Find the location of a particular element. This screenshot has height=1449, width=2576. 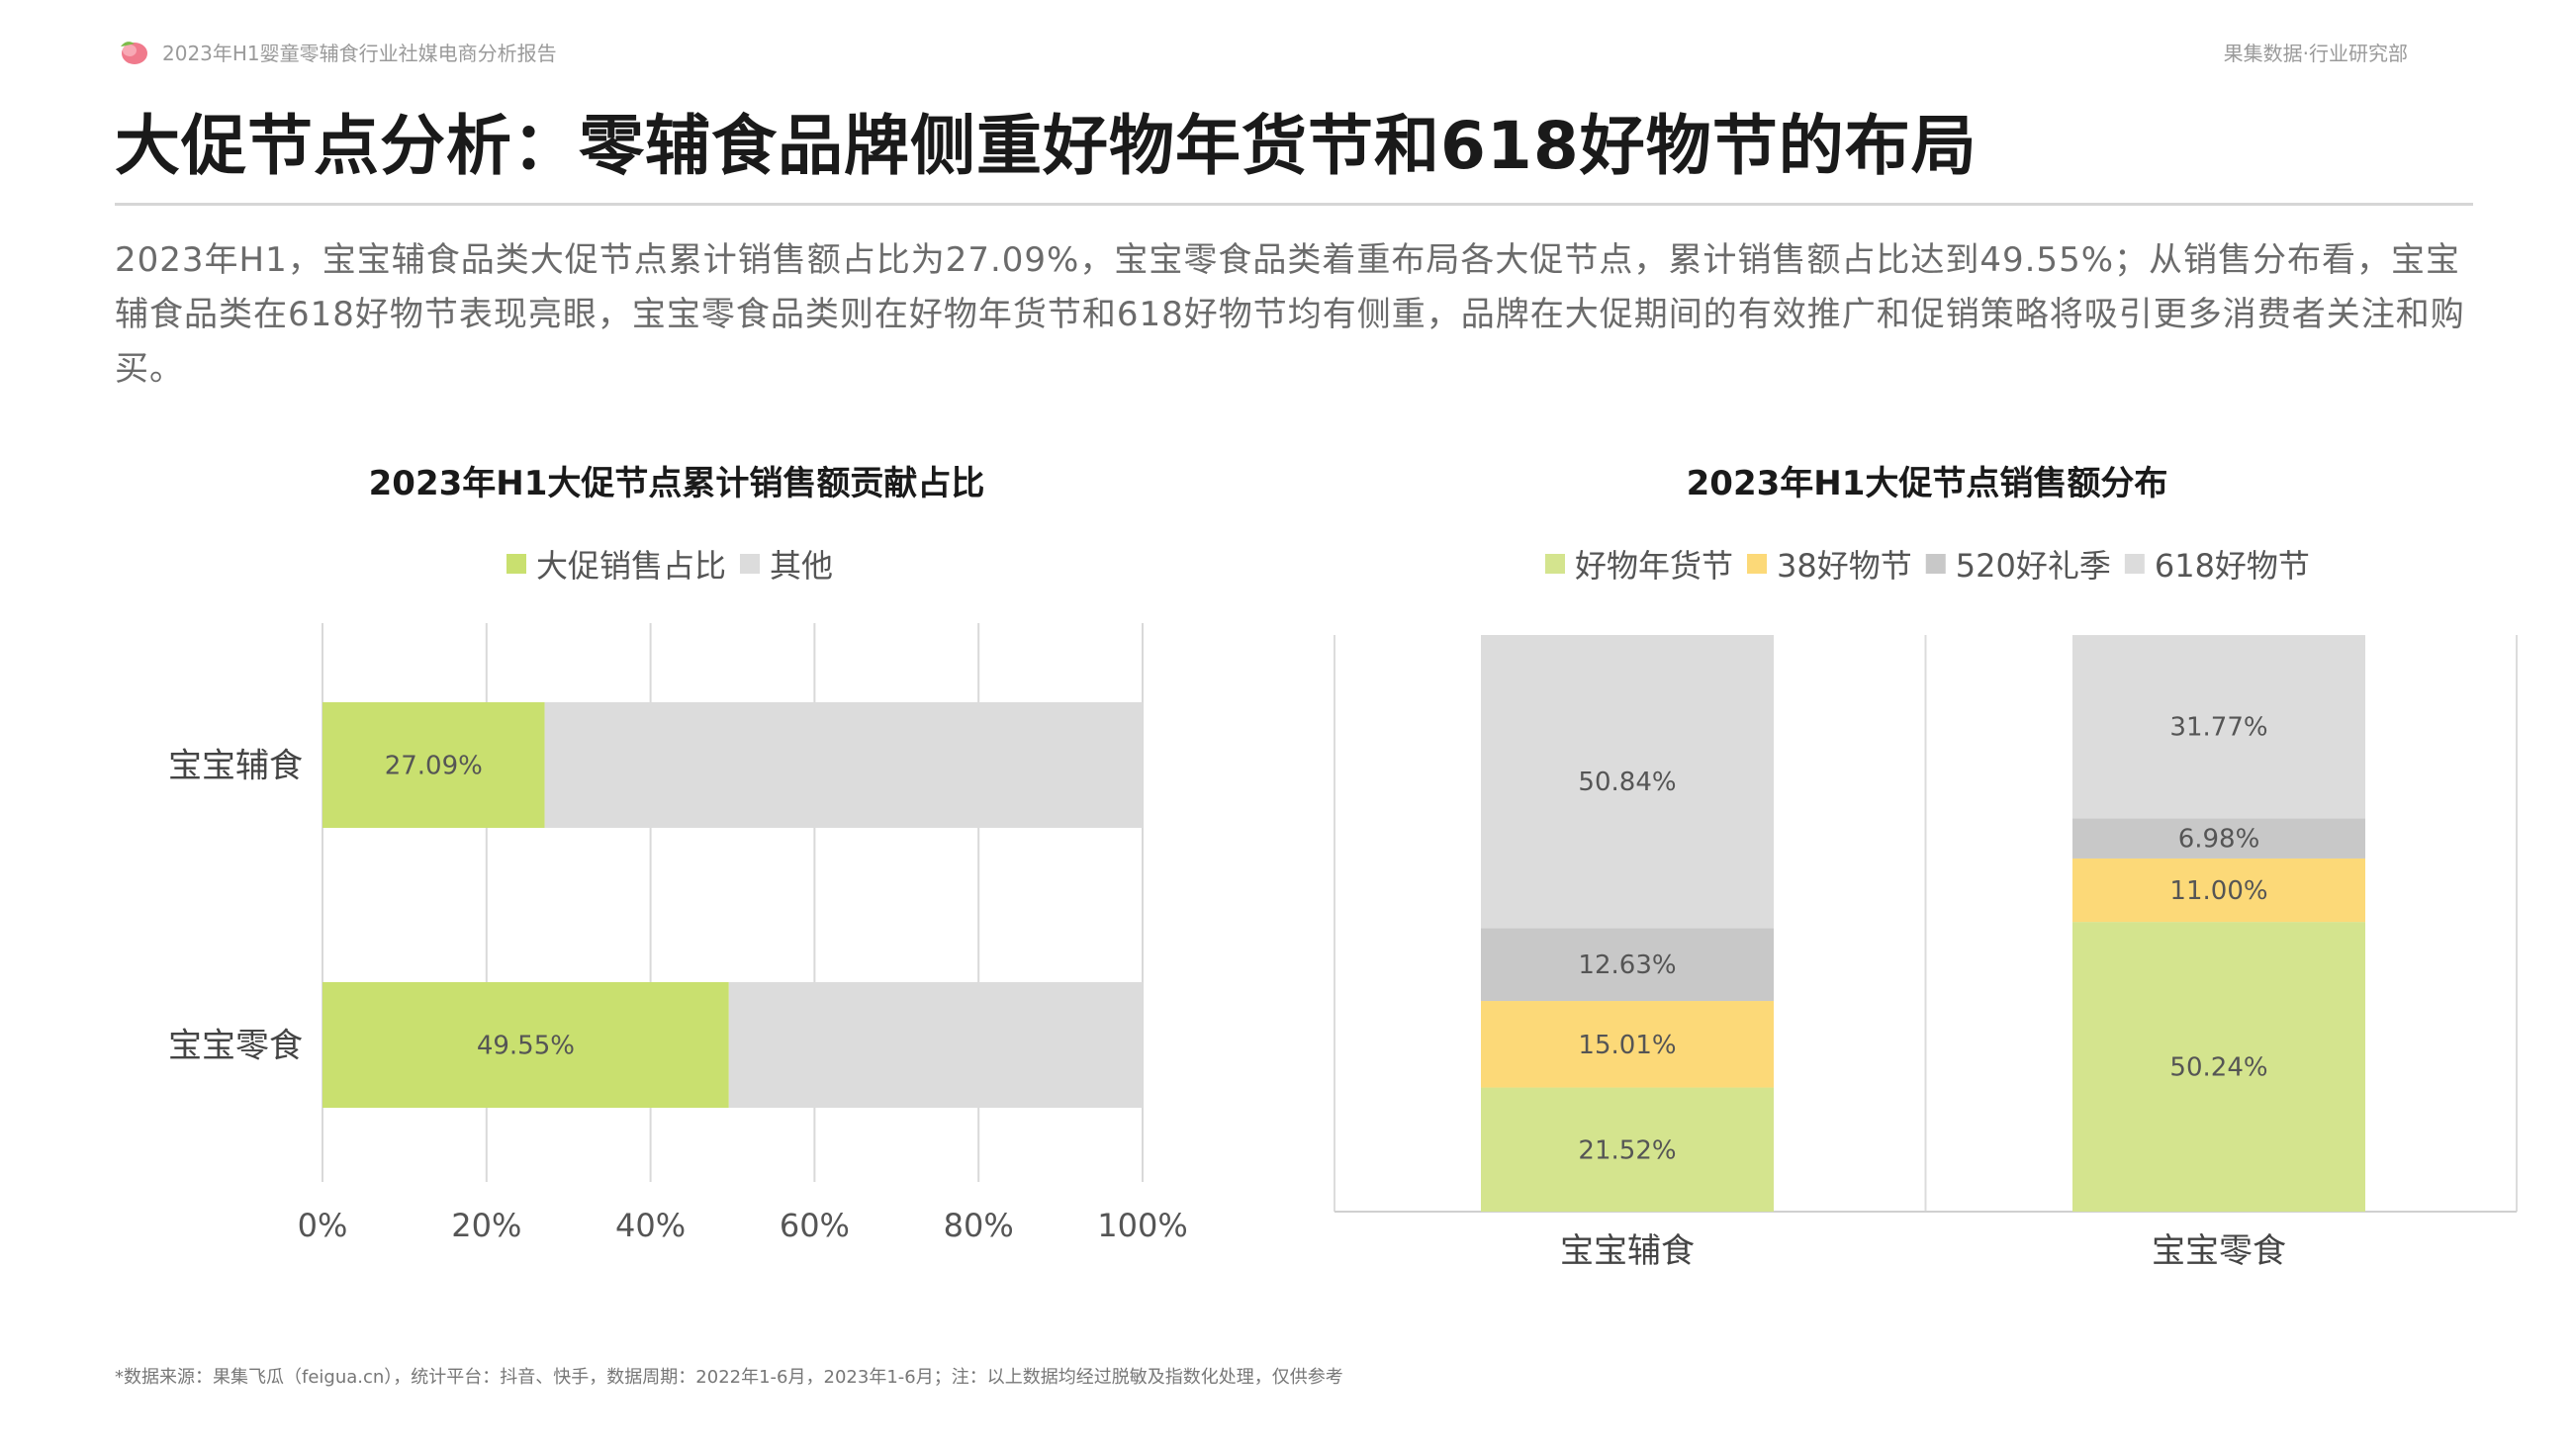

data-label: 15.01% is located at coordinates (1627, 1045).